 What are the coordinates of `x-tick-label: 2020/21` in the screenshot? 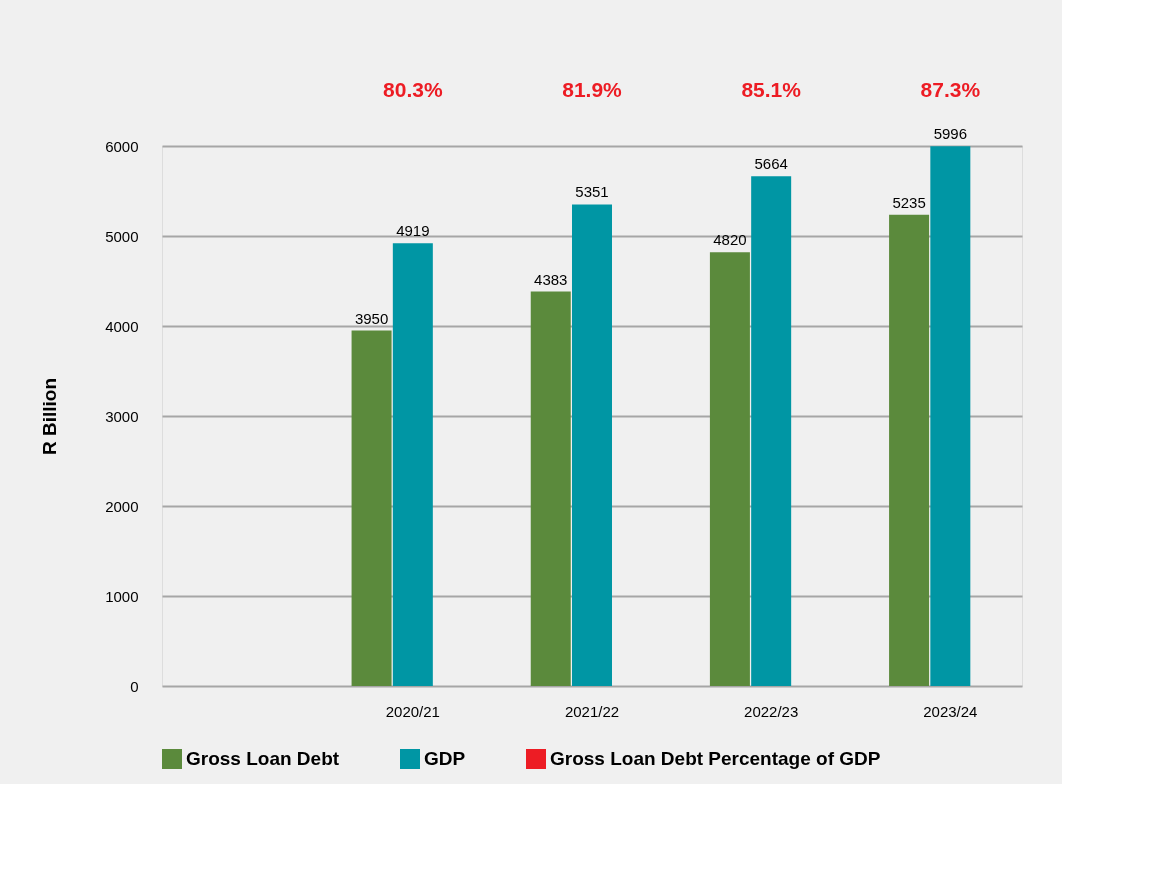 It's located at (412, 711).